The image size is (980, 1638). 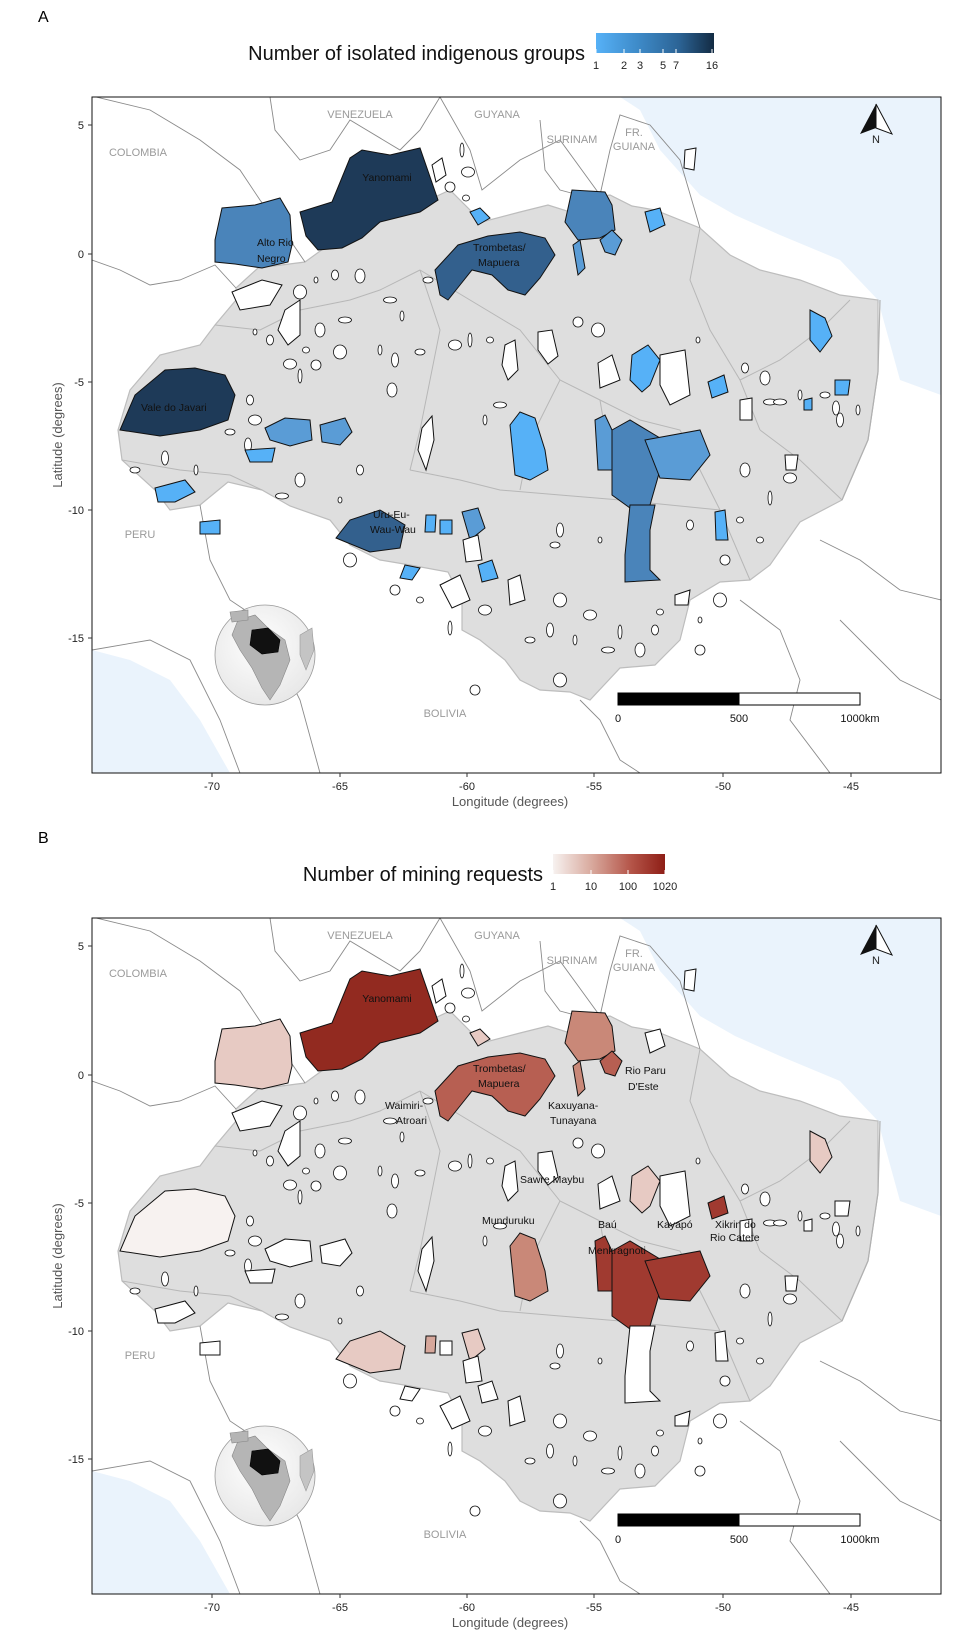 What do you see at coordinates (265, 641) in the screenshot?
I see `globe-amazon-highlight` at bounding box center [265, 641].